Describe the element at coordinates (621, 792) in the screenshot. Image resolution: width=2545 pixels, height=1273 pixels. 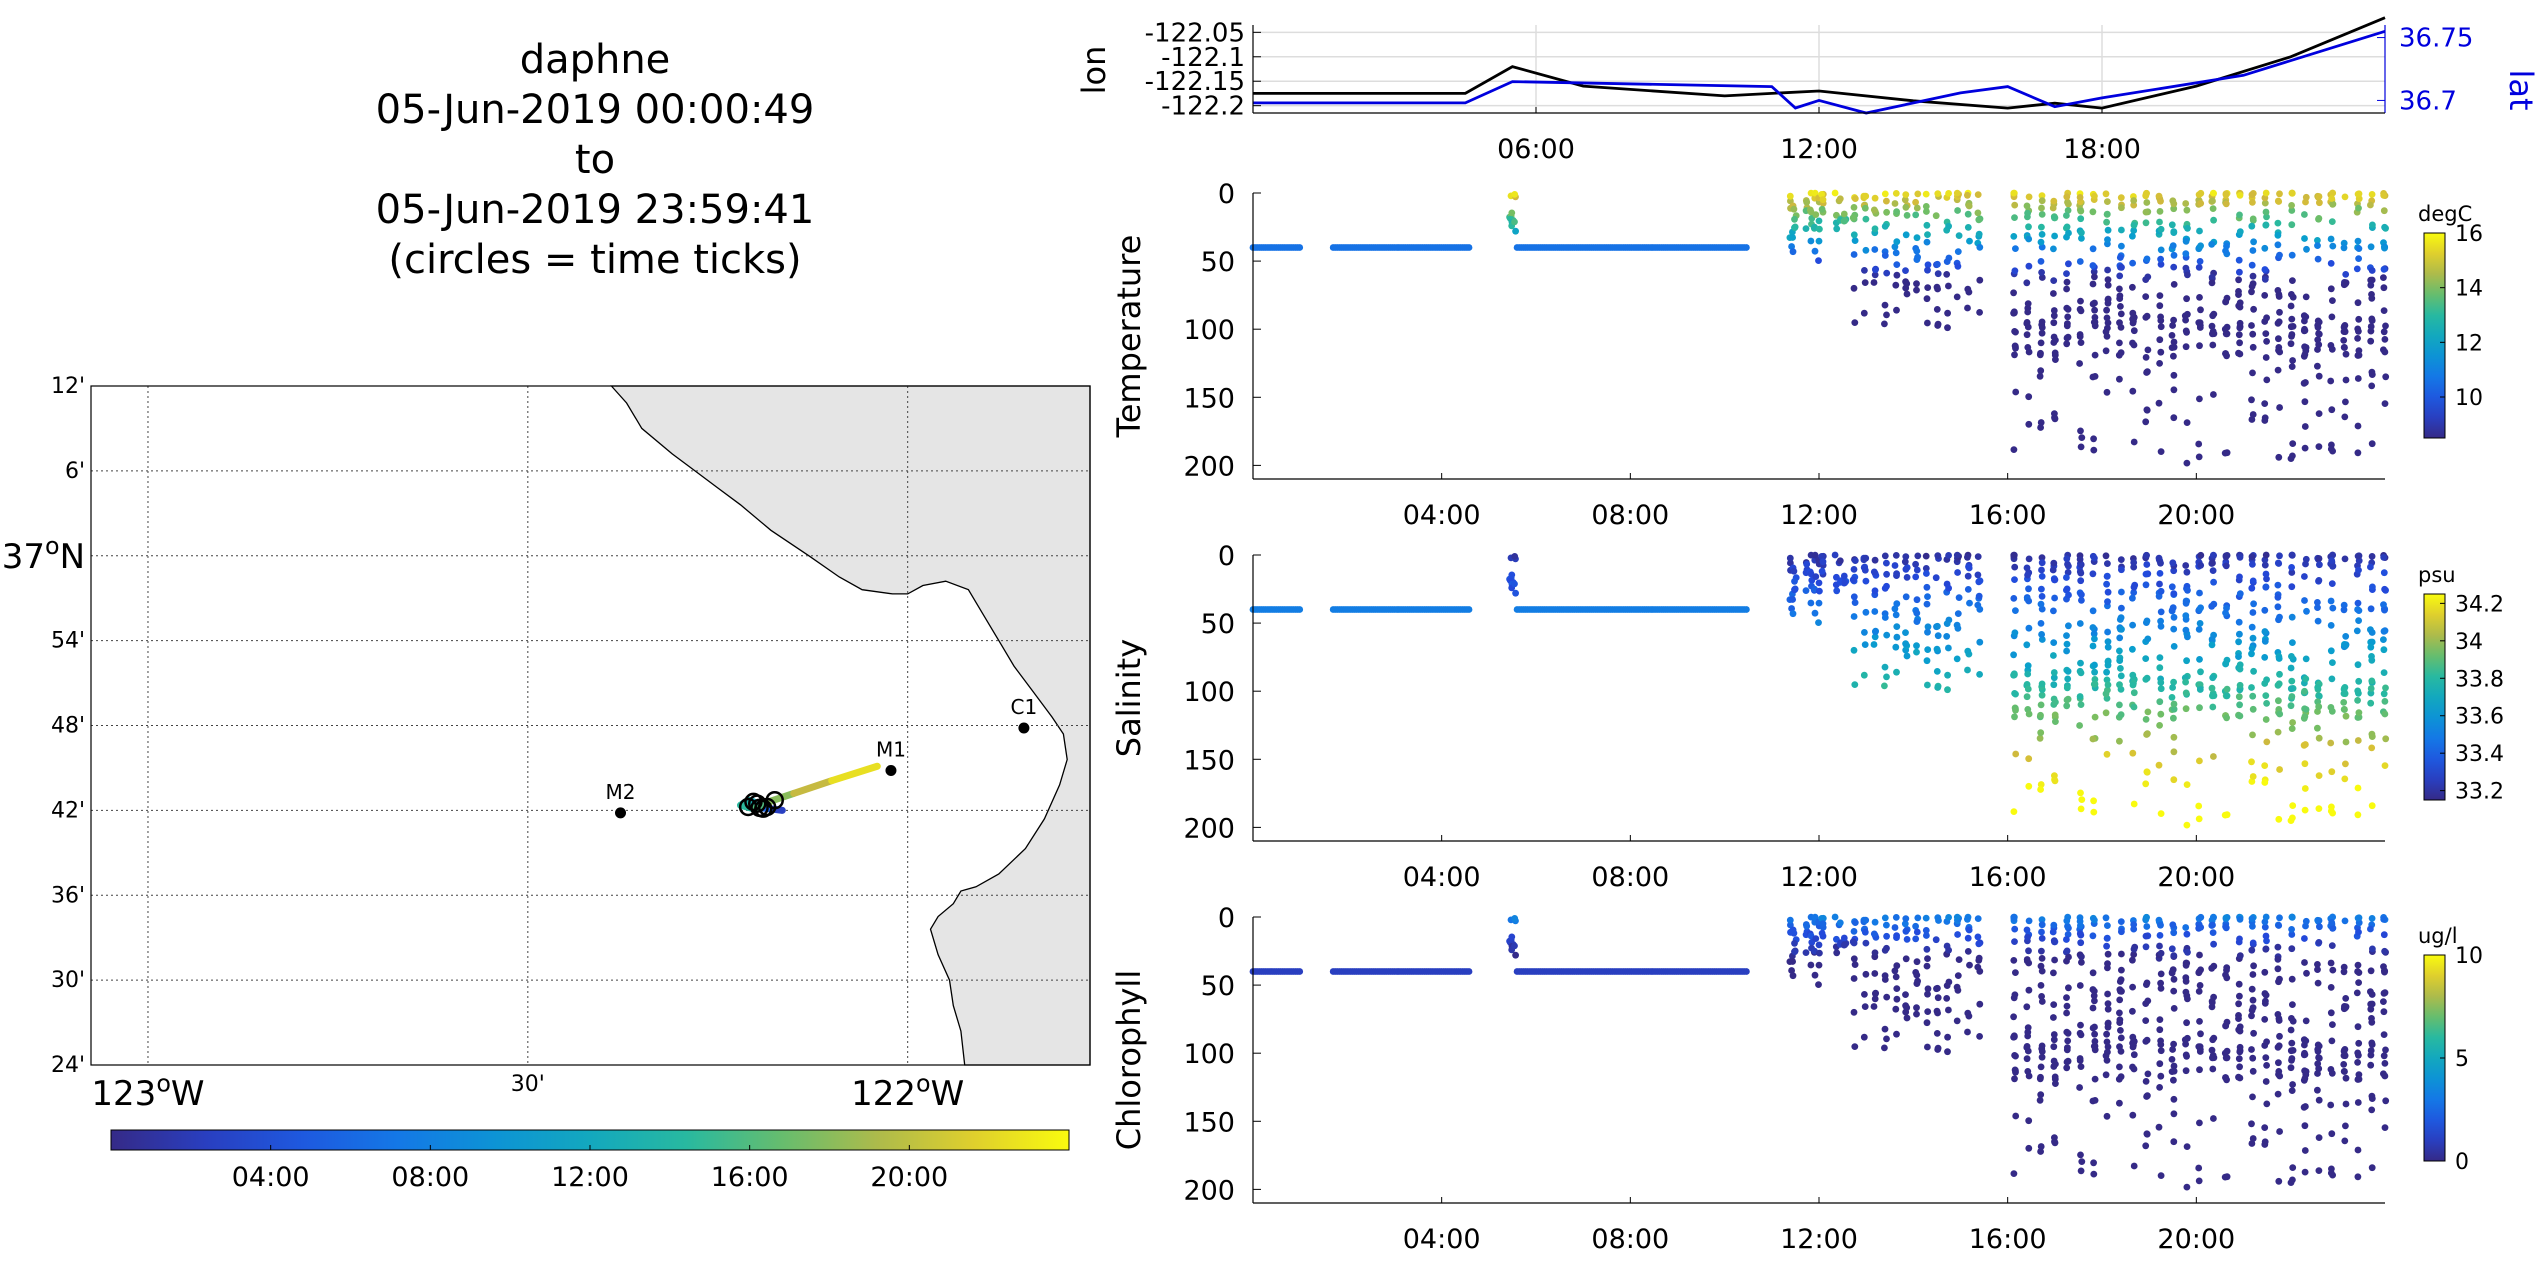
I see `station-label: M2` at that location.